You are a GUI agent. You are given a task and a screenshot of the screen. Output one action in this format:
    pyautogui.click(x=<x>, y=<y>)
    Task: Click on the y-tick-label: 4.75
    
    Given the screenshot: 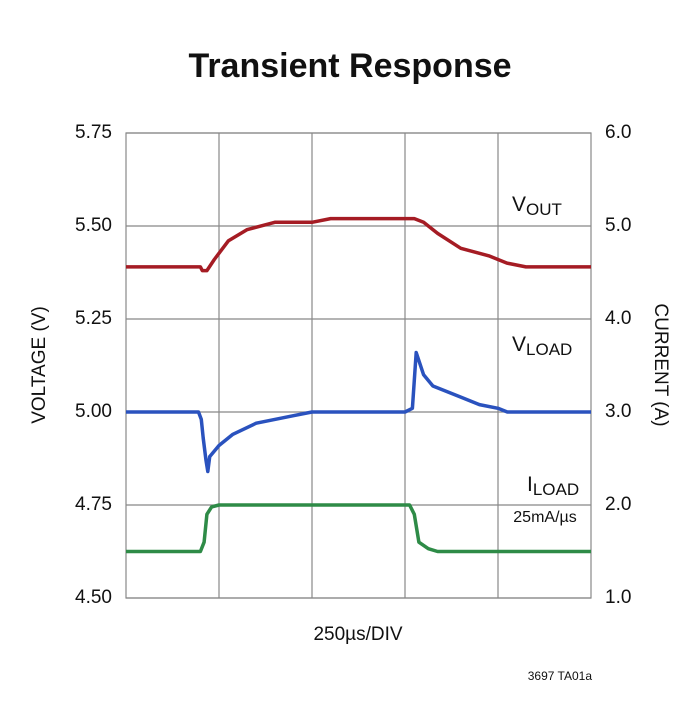 What is the action you would take?
    pyautogui.click(x=93, y=504)
    